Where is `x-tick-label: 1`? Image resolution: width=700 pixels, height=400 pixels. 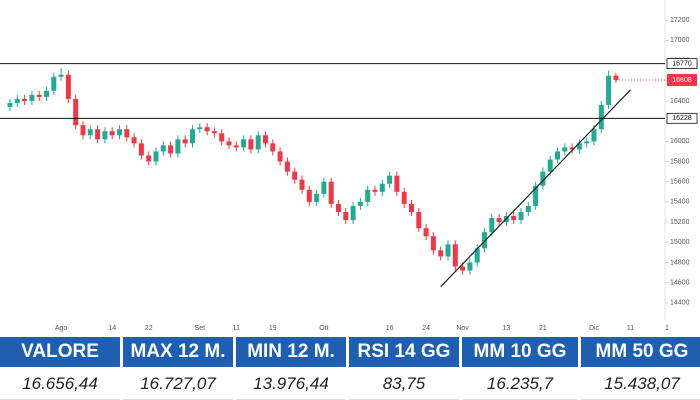
x-tick-label: 1 is located at coordinates (667, 328).